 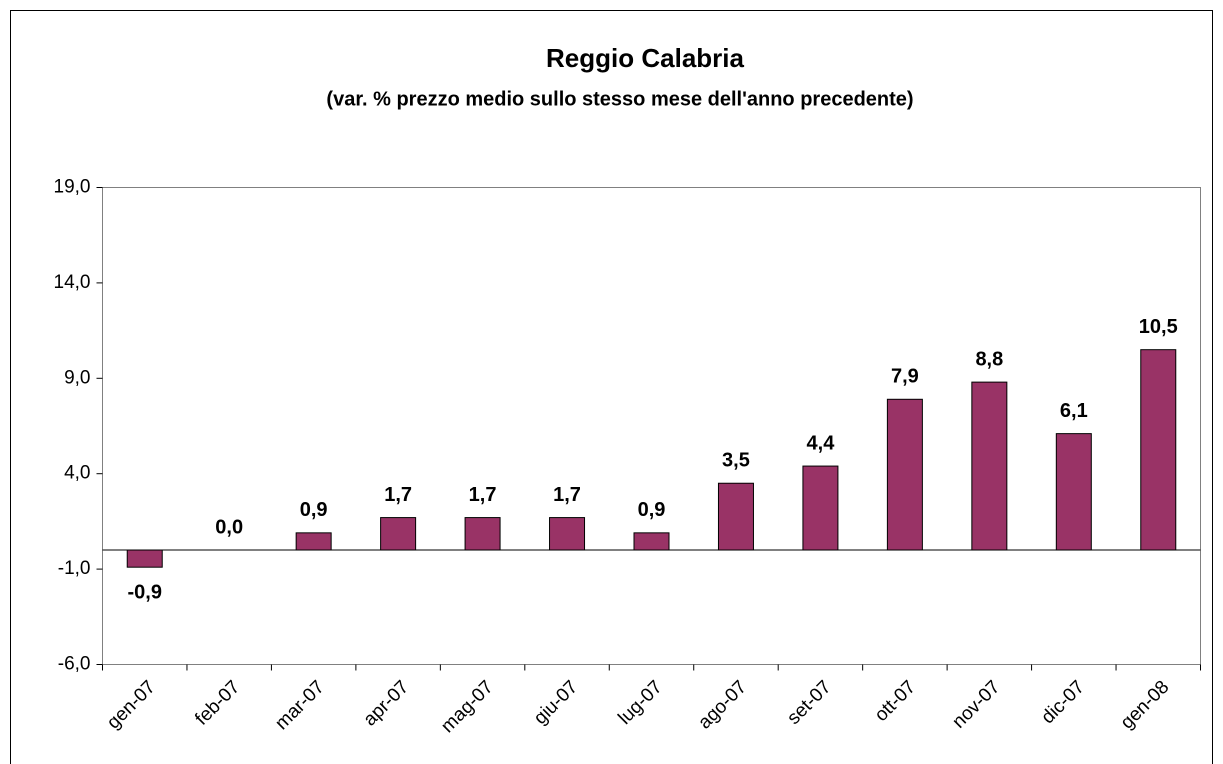 I want to click on chart-title: Reggio Calabria, so click(x=645, y=58).